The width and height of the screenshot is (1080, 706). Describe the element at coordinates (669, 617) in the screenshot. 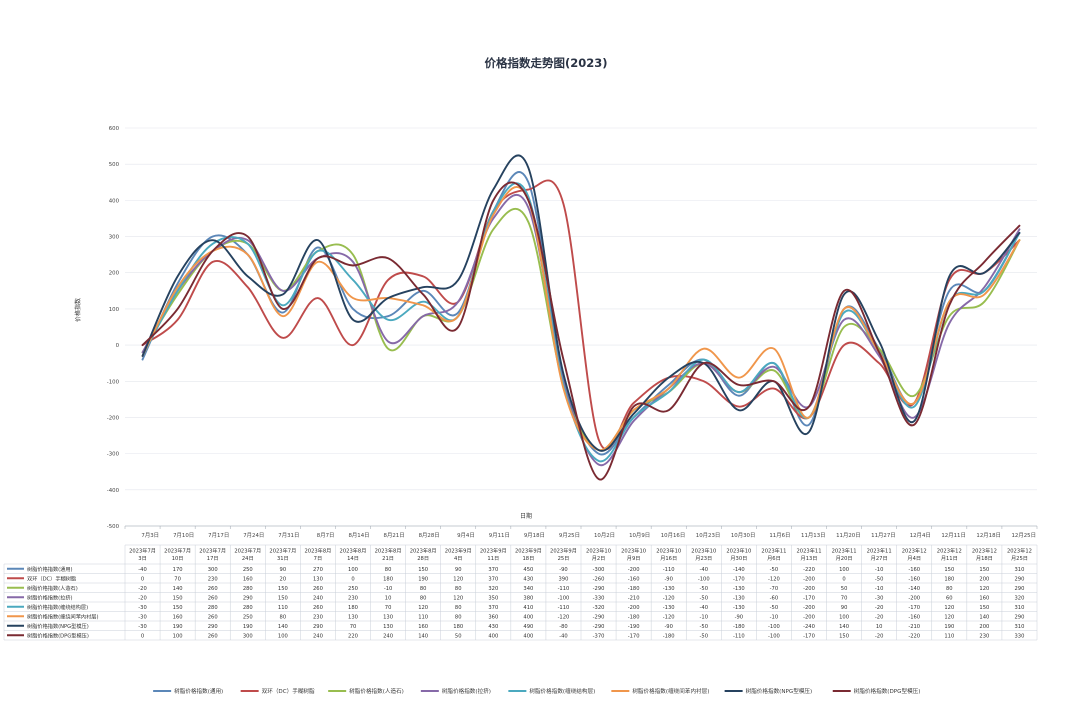

I see `table-cell: -120` at that location.